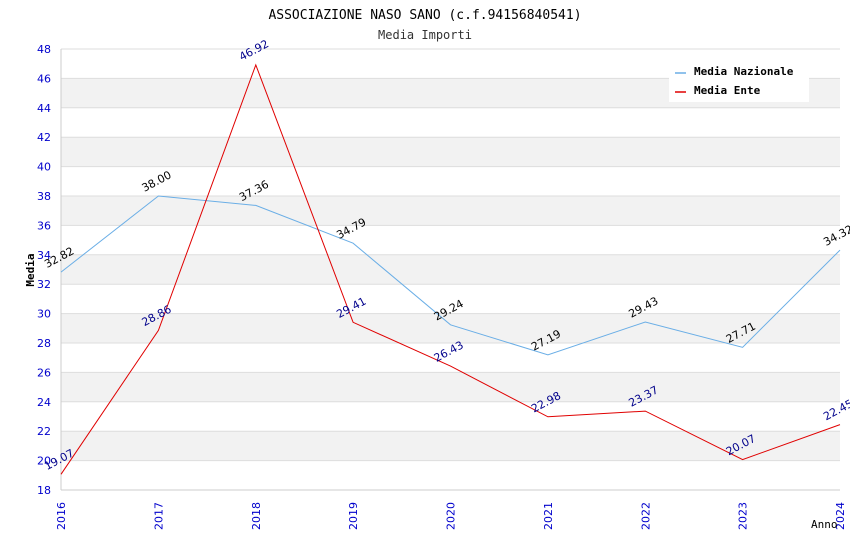 The height and width of the screenshot is (550, 850). I want to click on chart-title: ASSOCIAZIONE NASO SANO (c.f.94156840541), so click(424, 15).